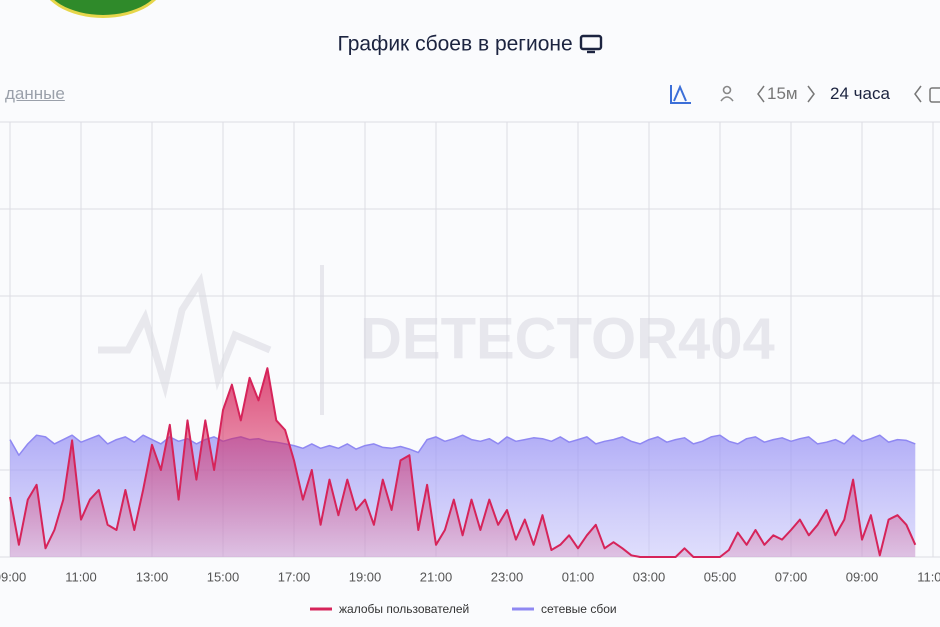 The height and width of the screenshot is (627, 940). Describe the element at coordinates (35, 93) in the screenshot. I see `data-link: данные` at that location.